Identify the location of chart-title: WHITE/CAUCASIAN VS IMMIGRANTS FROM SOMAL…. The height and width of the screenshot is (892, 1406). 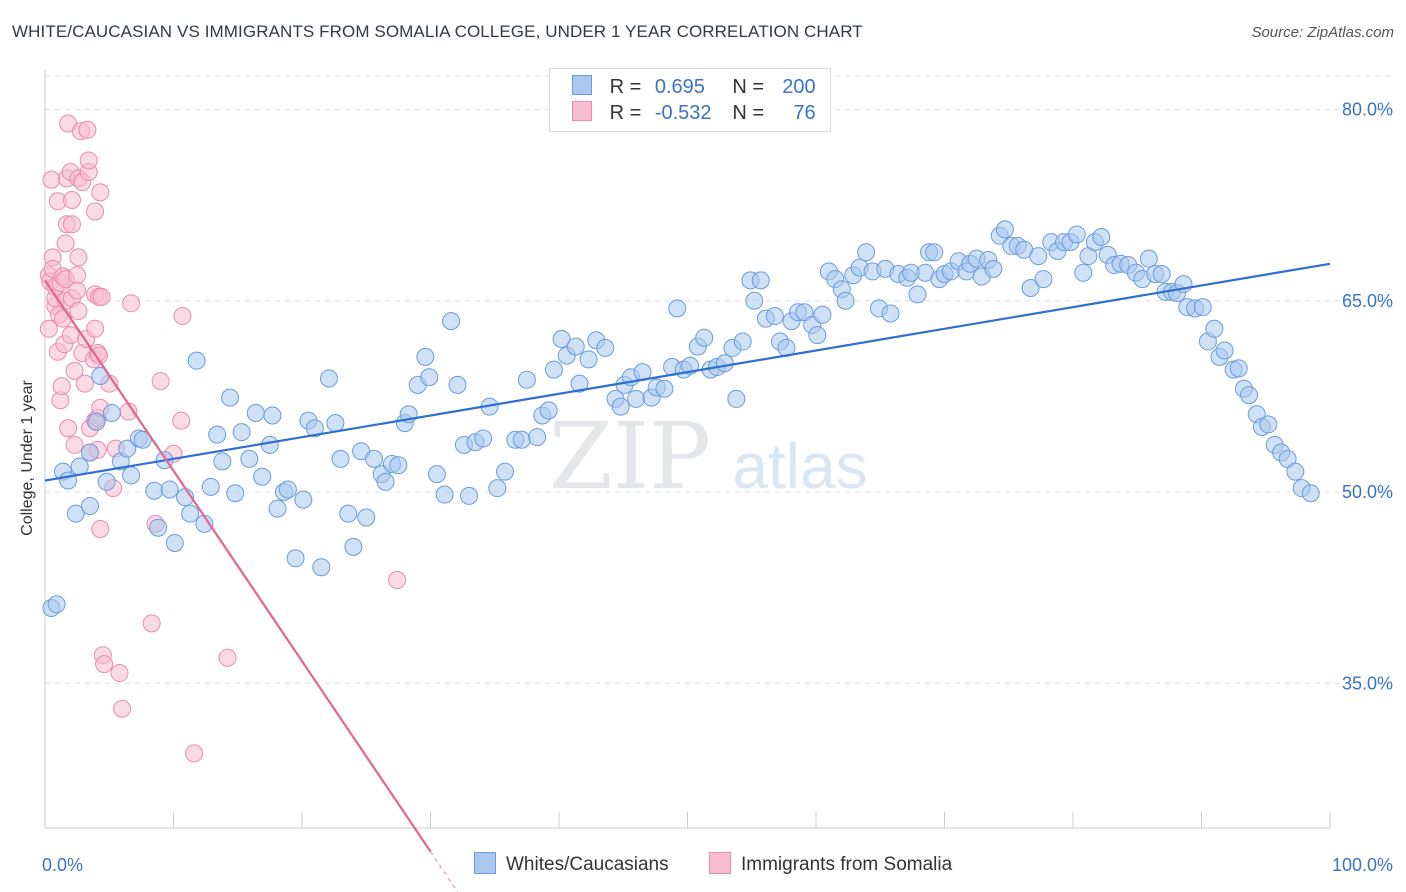
(437, 31).